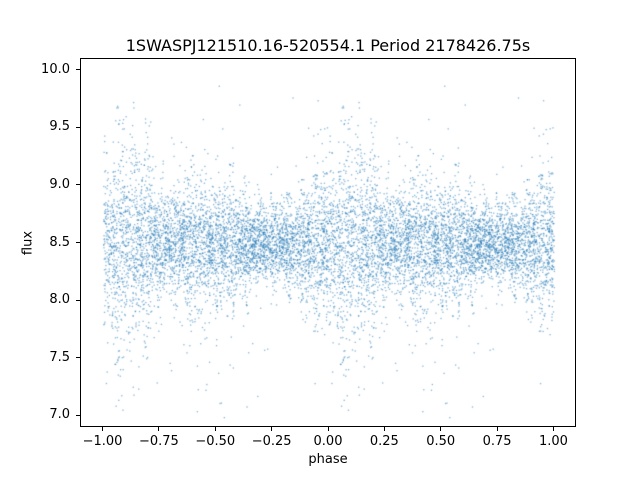  What do you see at coordinates (102, 441) in the screenshot?
I see `x-tick-label: −1.00` at bounding box center [102, 441].